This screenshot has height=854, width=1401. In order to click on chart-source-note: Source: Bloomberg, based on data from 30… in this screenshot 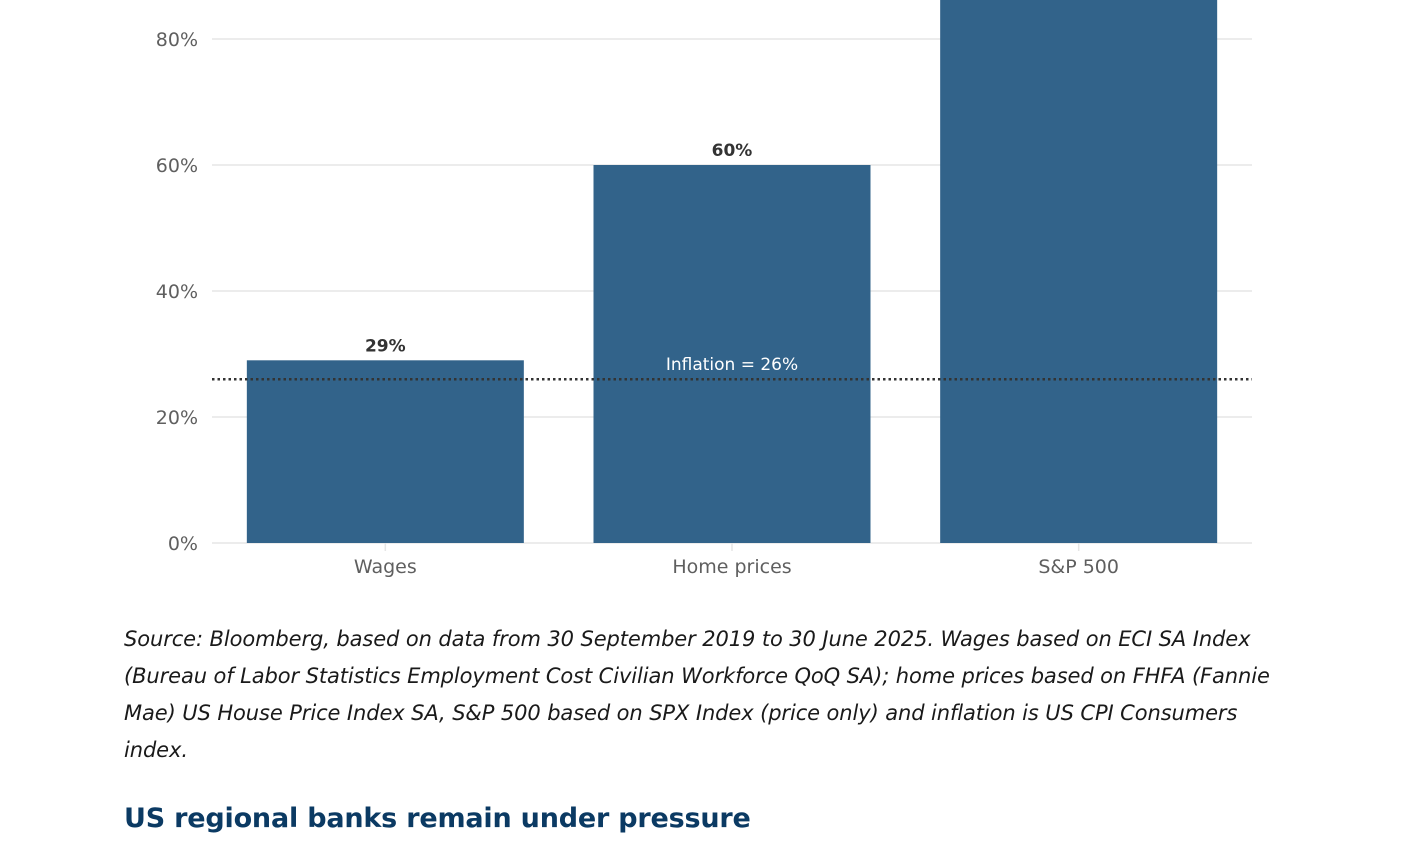, I will do `click(697, 694)`.